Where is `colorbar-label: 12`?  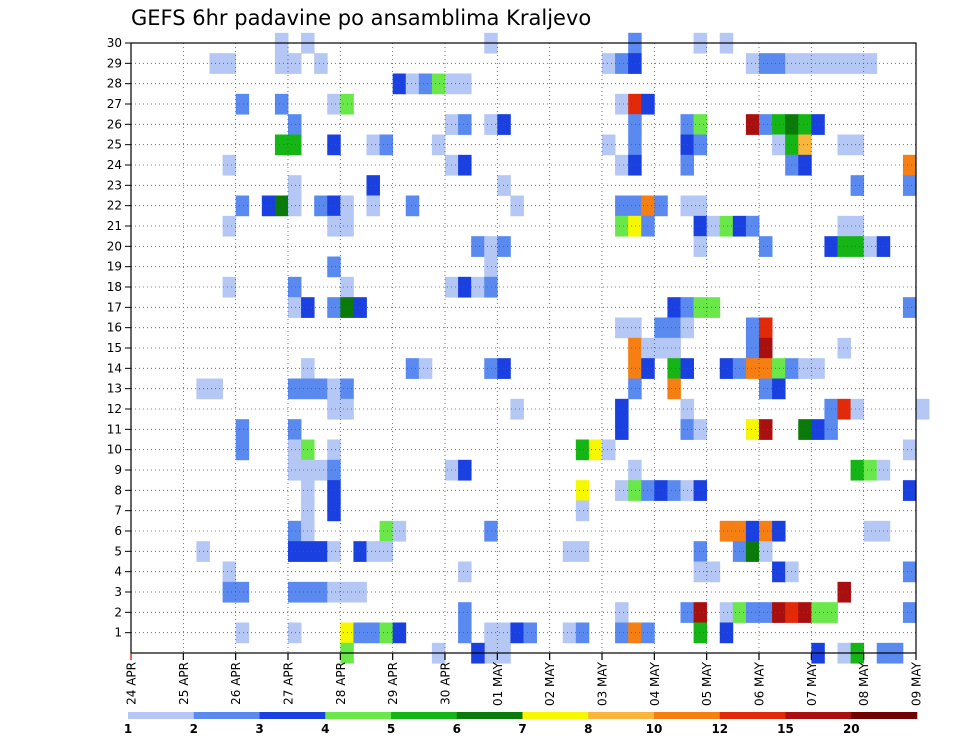
colorbar-label: 12 is located at coordinates (719, 729).